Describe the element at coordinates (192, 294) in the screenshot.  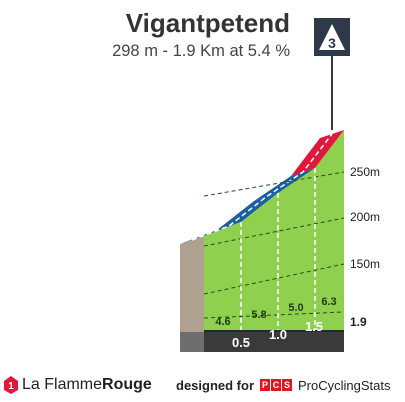
I see `profile-side-wall` at that location.